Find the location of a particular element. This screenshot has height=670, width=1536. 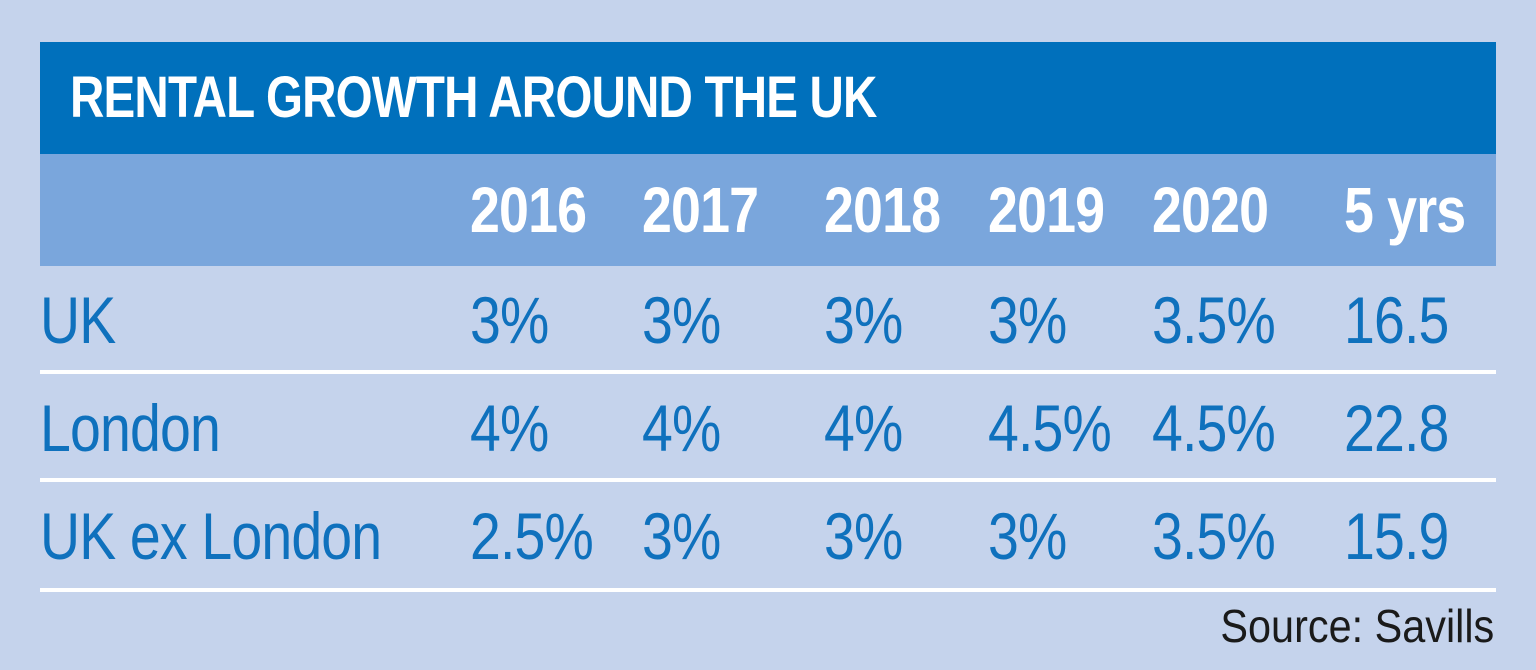

table-title: RENTAL GROWTH AROUND THE UK is located at coordinates (473, 97).